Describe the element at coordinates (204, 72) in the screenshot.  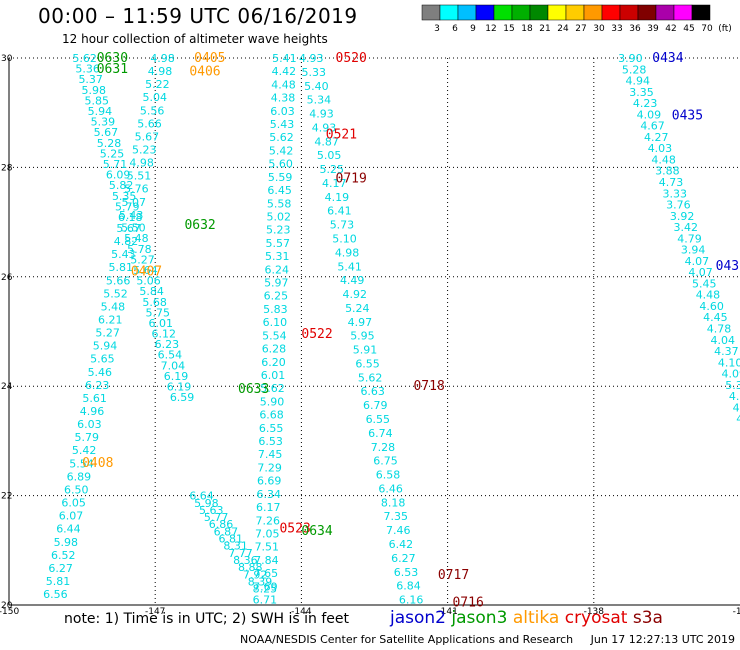
I see `pass-label: 0406` at that location.